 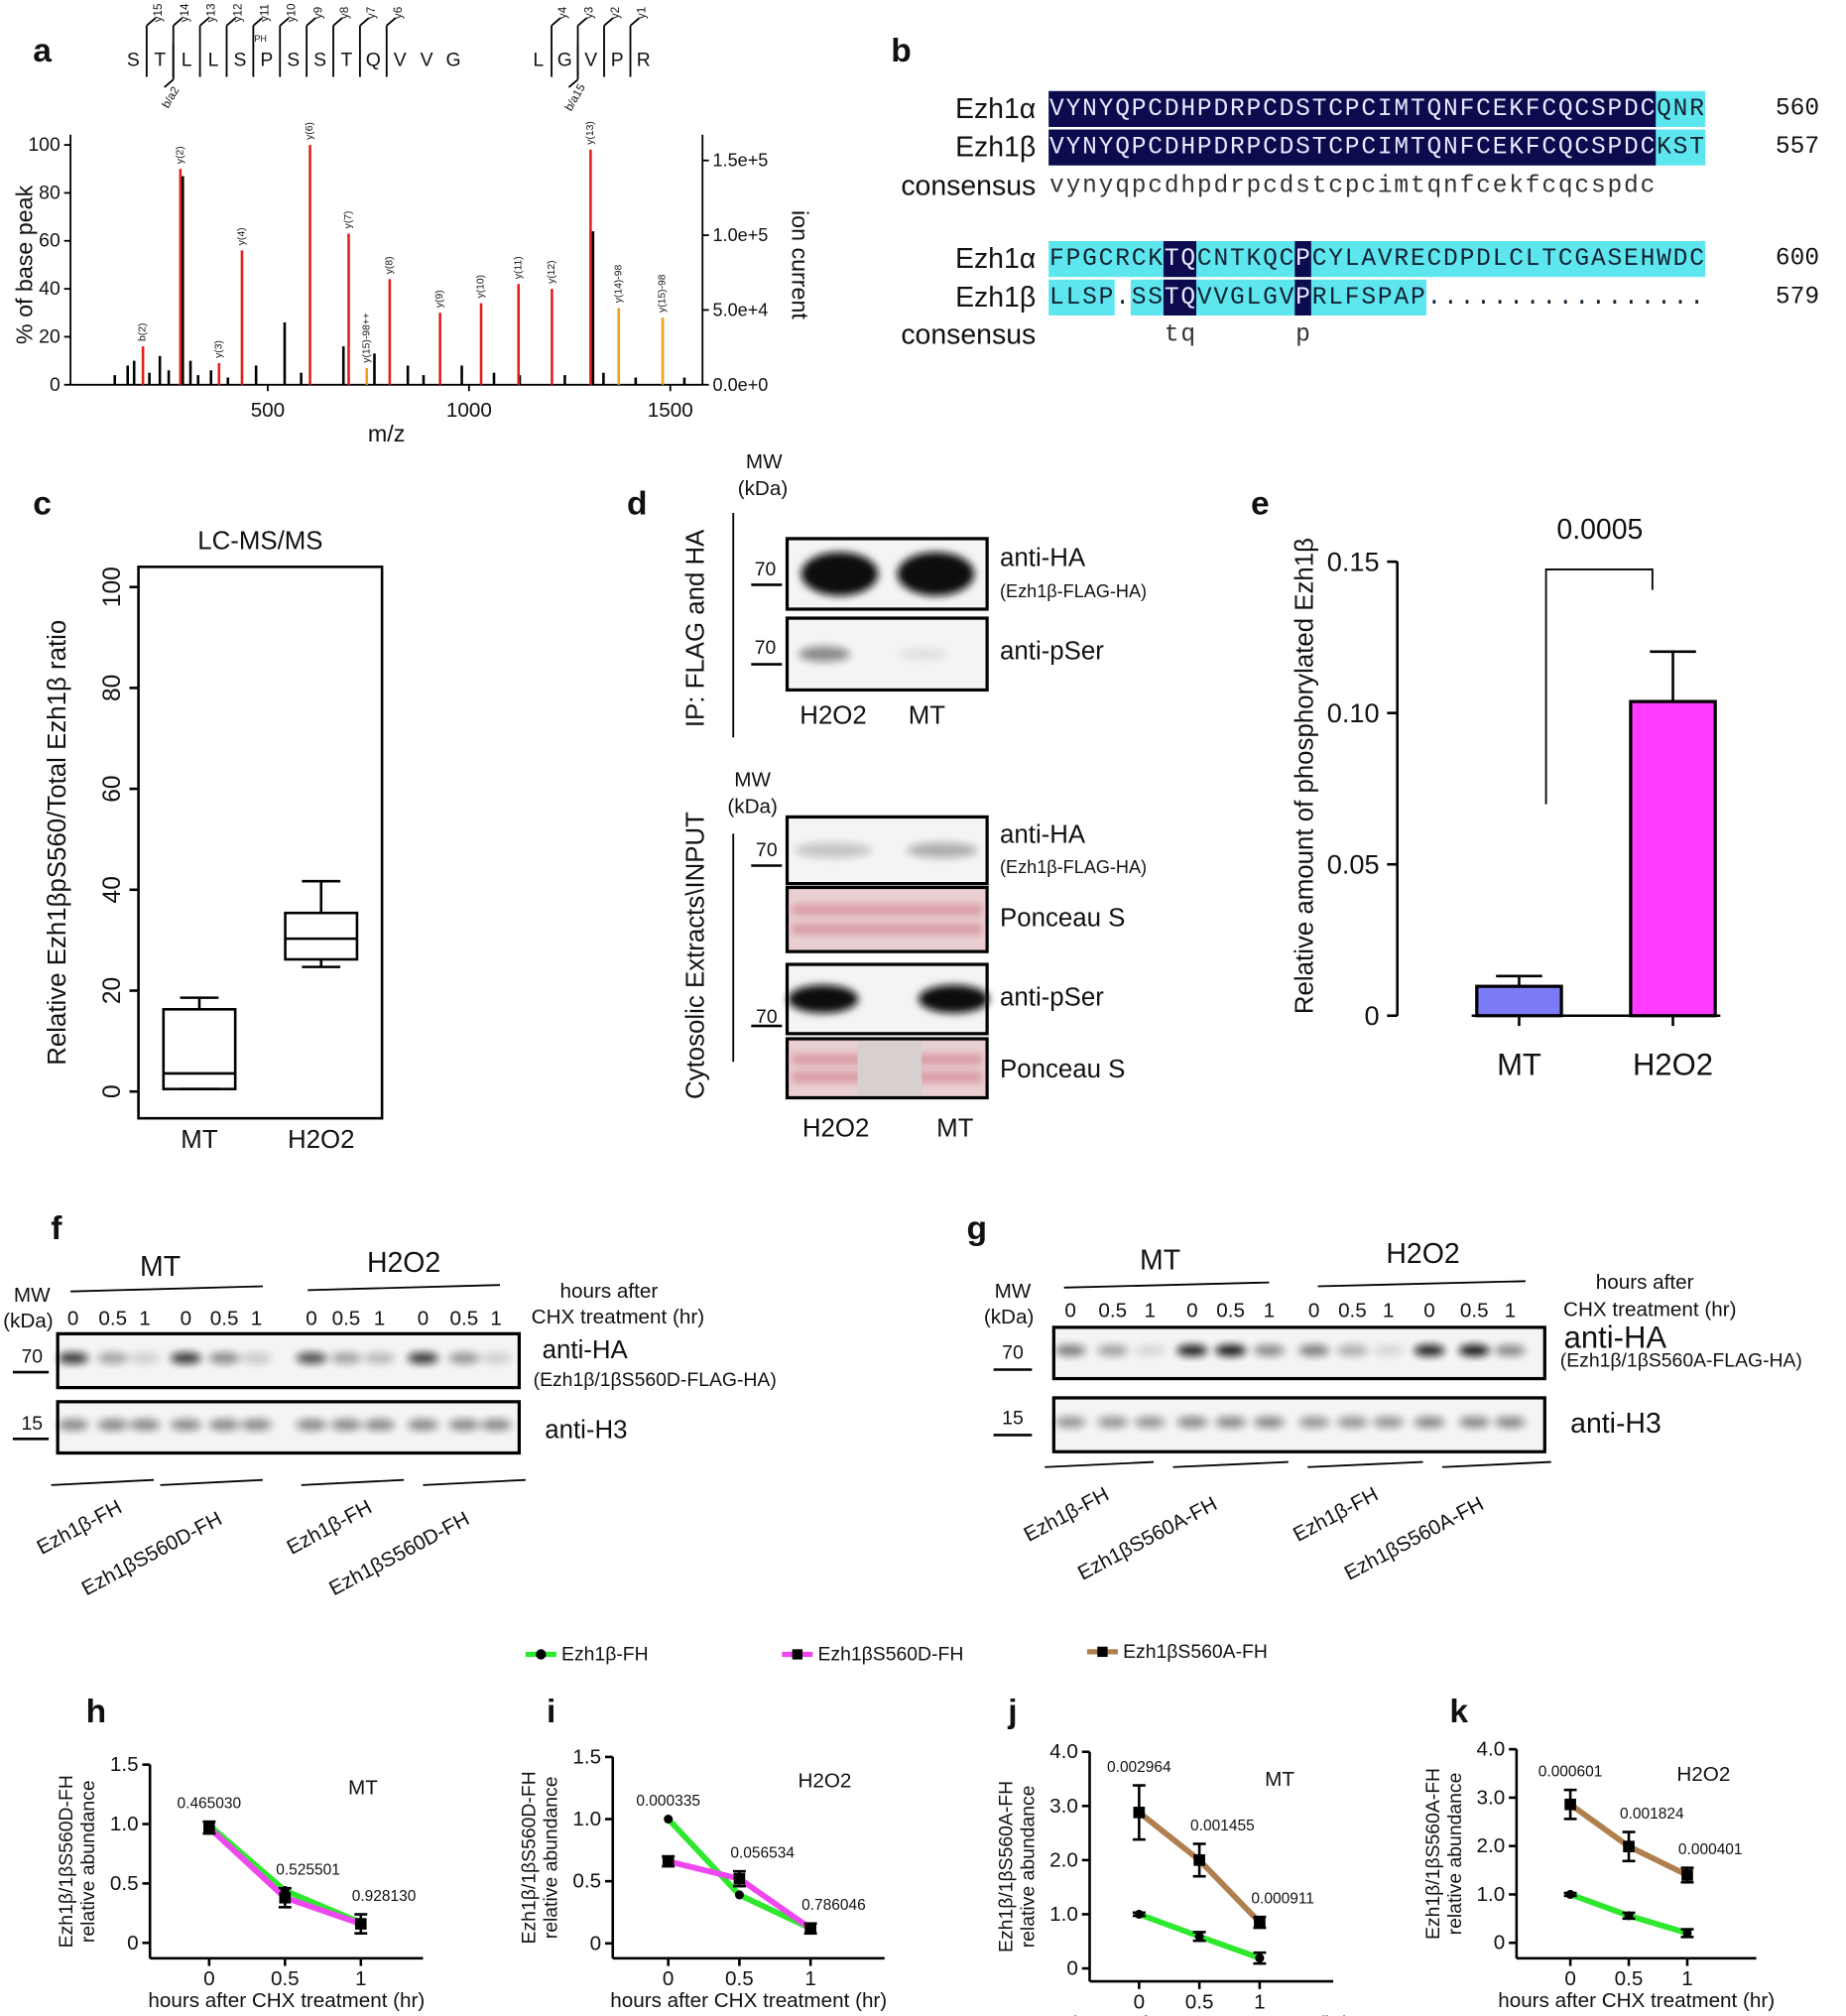 I want to click on p-value: 0.000401, so click(x=1711, y=1849).